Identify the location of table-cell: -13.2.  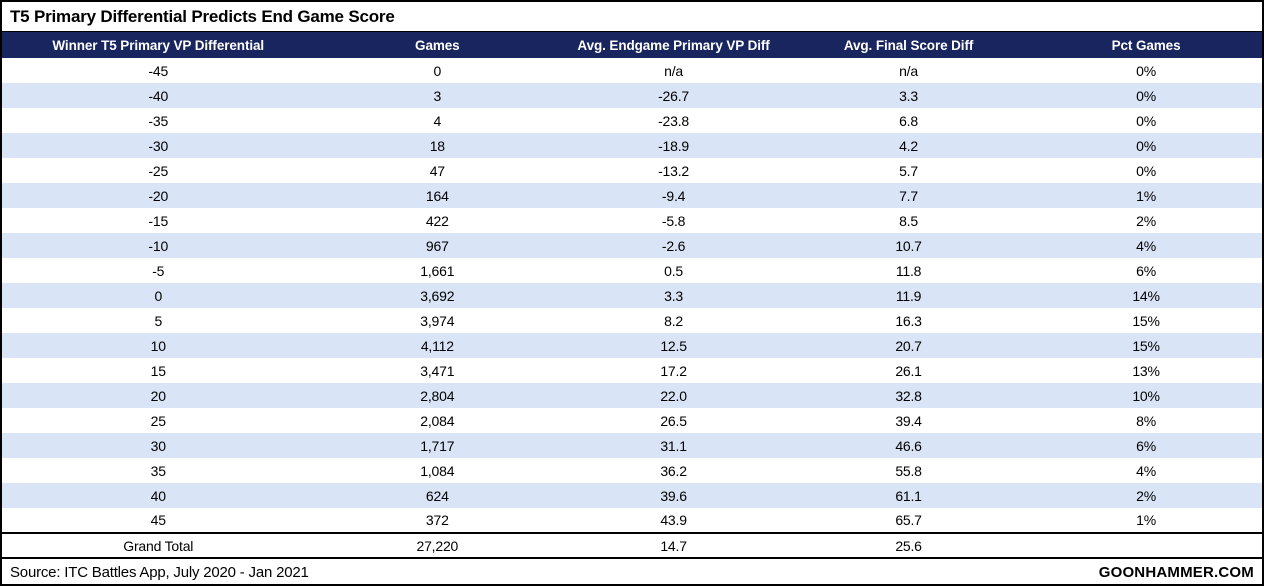
(673, 170).